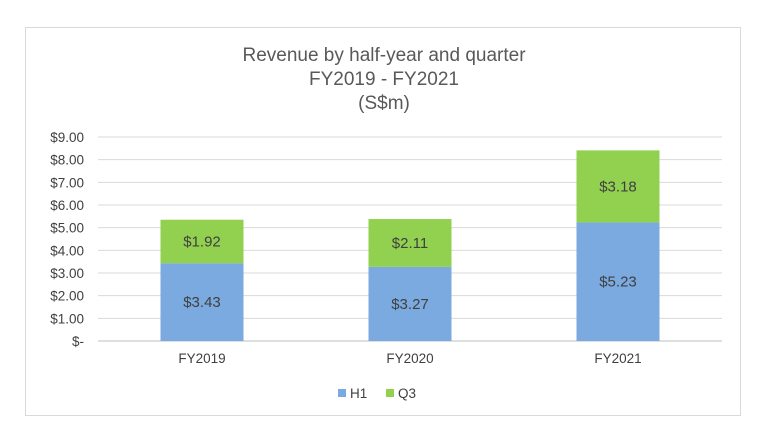 Image resolution: width=768 pixels, height=444 pixels. I want to click on legend-label-h1: H1, so click(358, 393).